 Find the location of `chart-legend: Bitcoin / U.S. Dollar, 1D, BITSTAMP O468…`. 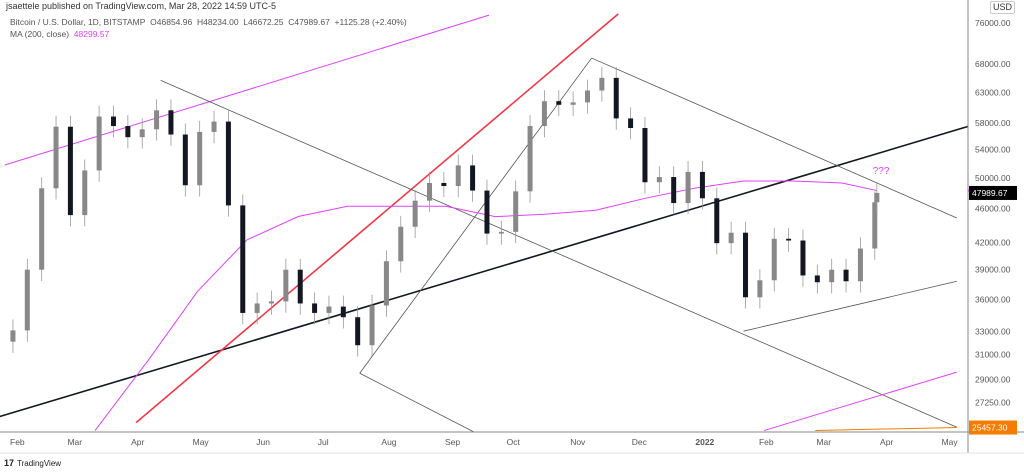

chart-legend: Bitcoin / U.S. Dollar, 1D, BITSTAMP O468… is located at coordinates (208, 28).